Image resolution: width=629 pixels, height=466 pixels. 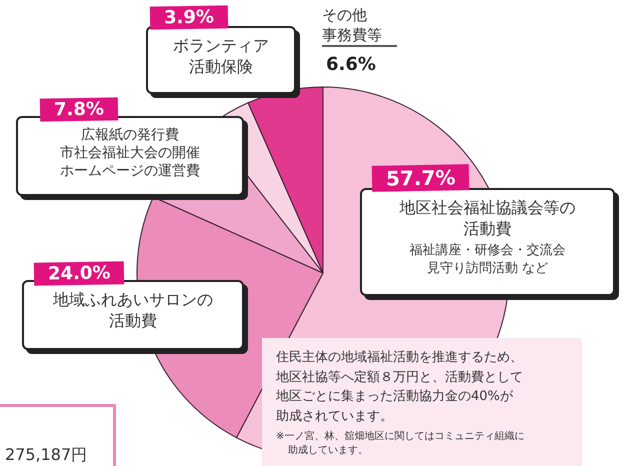 I want to click on data-label: 6.6%, so click(x=351, y=64).